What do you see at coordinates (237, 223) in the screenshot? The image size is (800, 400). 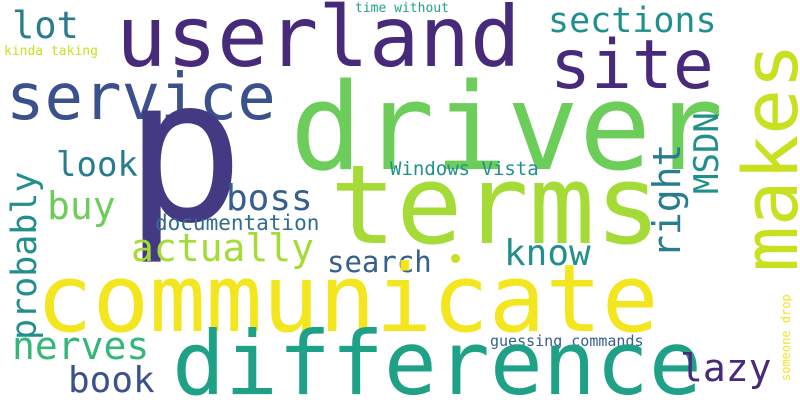 I see `word-documentation: documentation` at bounding box center [237, 223].